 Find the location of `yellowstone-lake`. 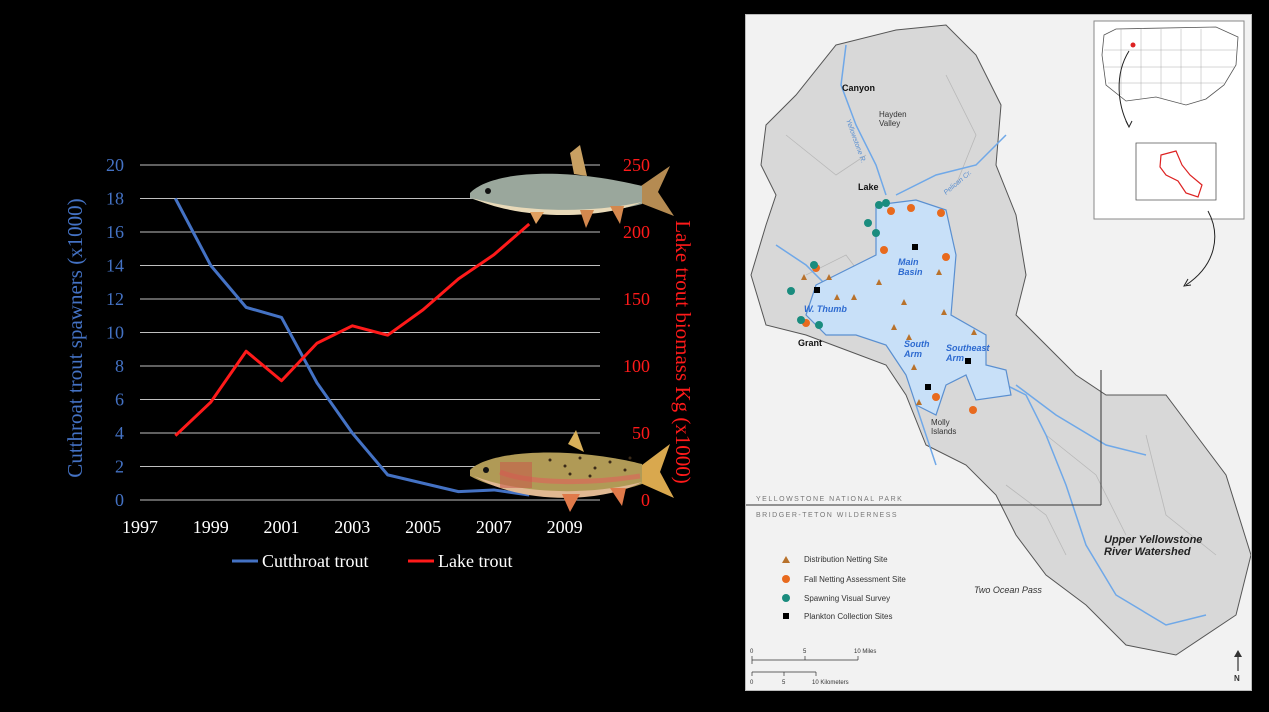

yellowstone-lake is located at coordinates (908, 307).